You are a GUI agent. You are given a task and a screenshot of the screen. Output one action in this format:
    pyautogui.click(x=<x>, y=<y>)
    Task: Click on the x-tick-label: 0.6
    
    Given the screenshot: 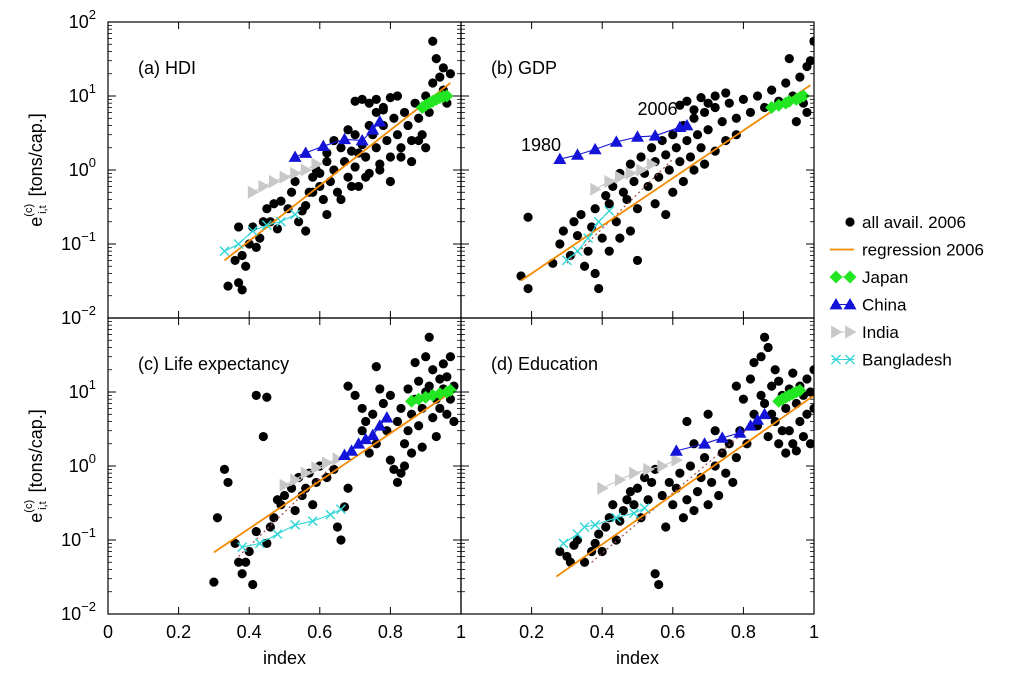 What is the action you would take?
    pyautogui.click(x=319, y=632)
    